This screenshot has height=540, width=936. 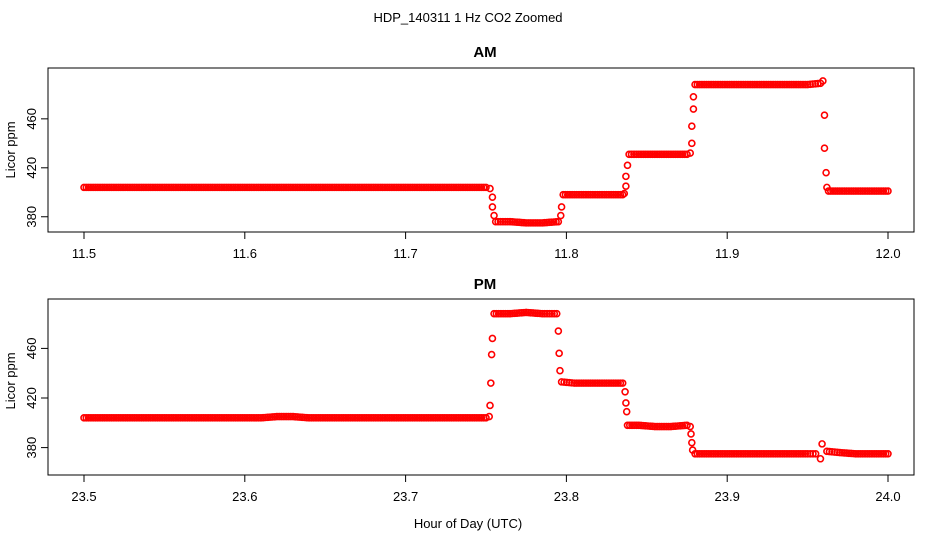 I want to click on panel-title-pm: PM, so click(x=485, y=284).